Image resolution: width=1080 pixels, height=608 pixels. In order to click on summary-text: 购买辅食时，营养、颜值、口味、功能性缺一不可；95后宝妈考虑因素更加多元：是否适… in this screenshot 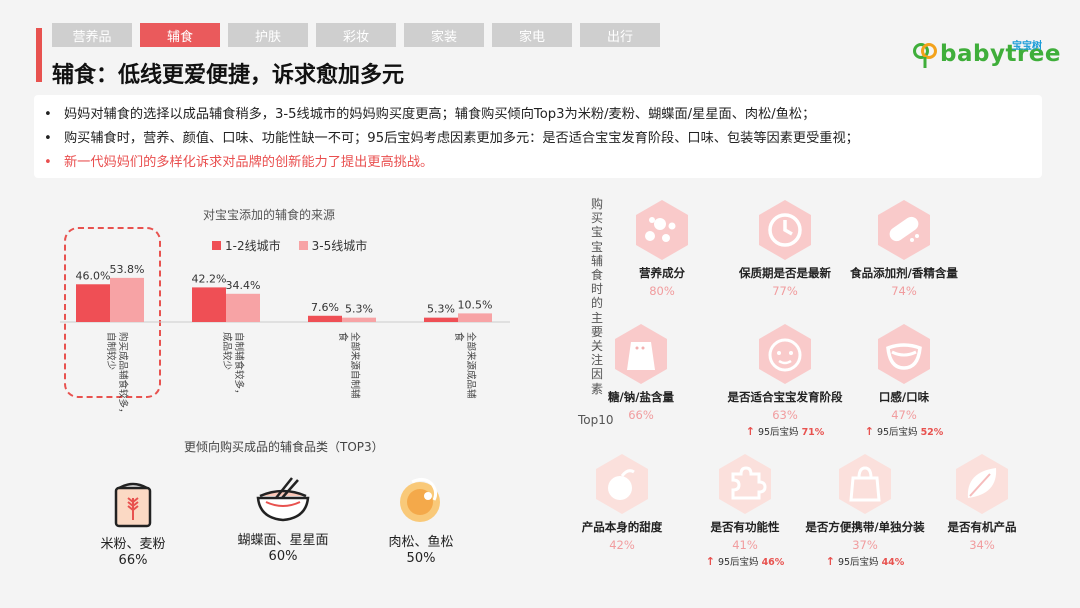, I will do `click(461, 138)`.